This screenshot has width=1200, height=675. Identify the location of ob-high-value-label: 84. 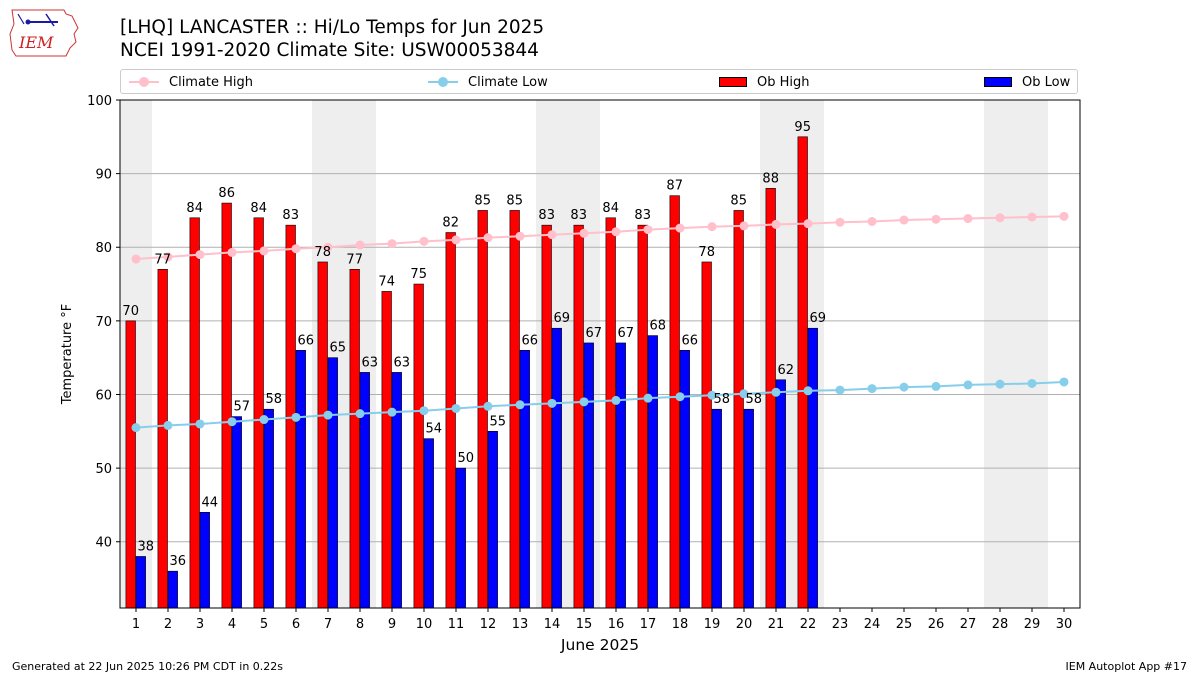
(194, 208).